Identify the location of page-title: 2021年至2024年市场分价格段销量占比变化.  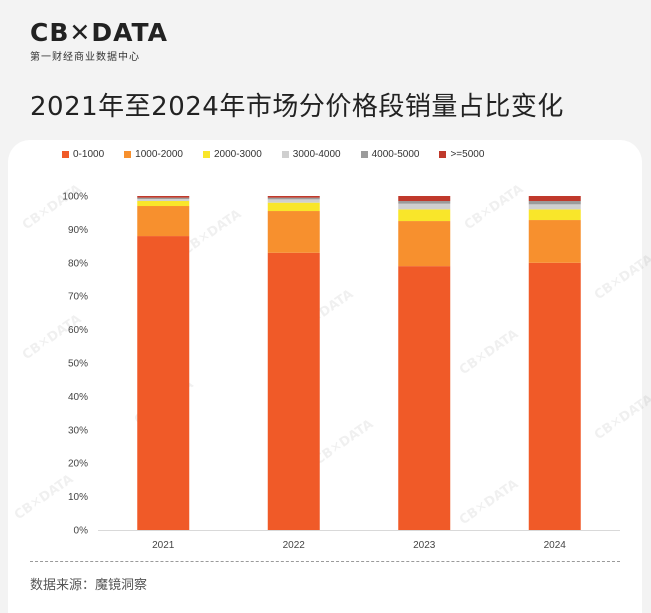
(297, 107).